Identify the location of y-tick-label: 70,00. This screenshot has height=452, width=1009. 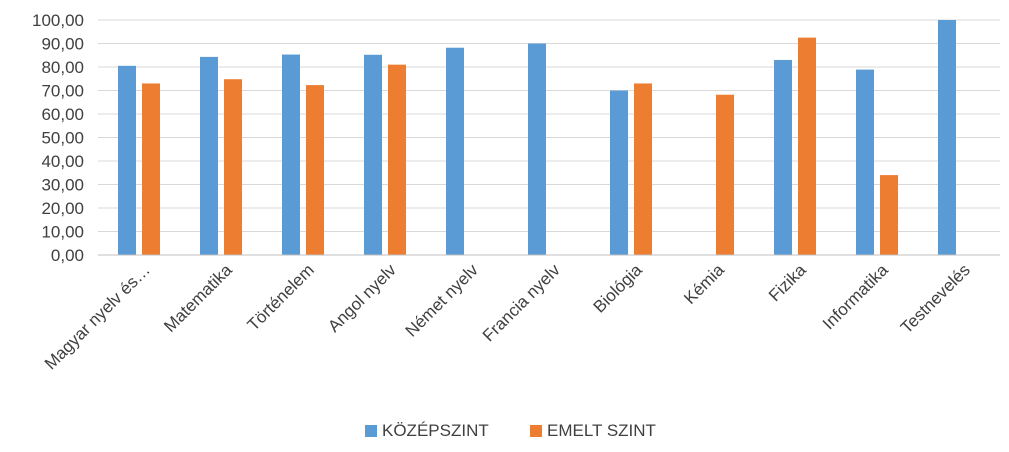
(62, 91).